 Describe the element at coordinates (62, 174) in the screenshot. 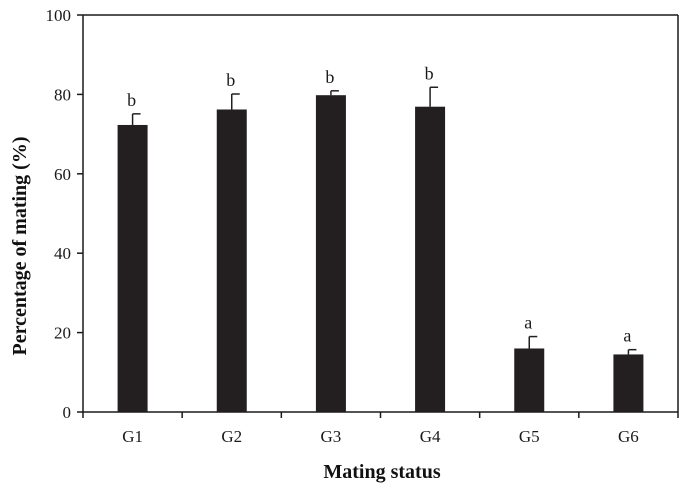

I see `y-tick-label: 60` at that location.